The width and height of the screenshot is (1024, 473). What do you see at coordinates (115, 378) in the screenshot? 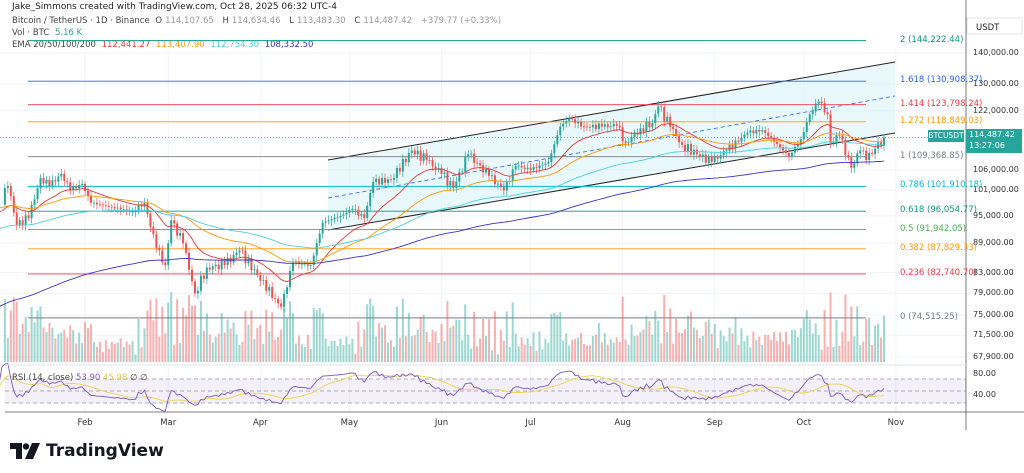
I see `rsi-ma-value: 45.98` at bounding box center [115, 378].